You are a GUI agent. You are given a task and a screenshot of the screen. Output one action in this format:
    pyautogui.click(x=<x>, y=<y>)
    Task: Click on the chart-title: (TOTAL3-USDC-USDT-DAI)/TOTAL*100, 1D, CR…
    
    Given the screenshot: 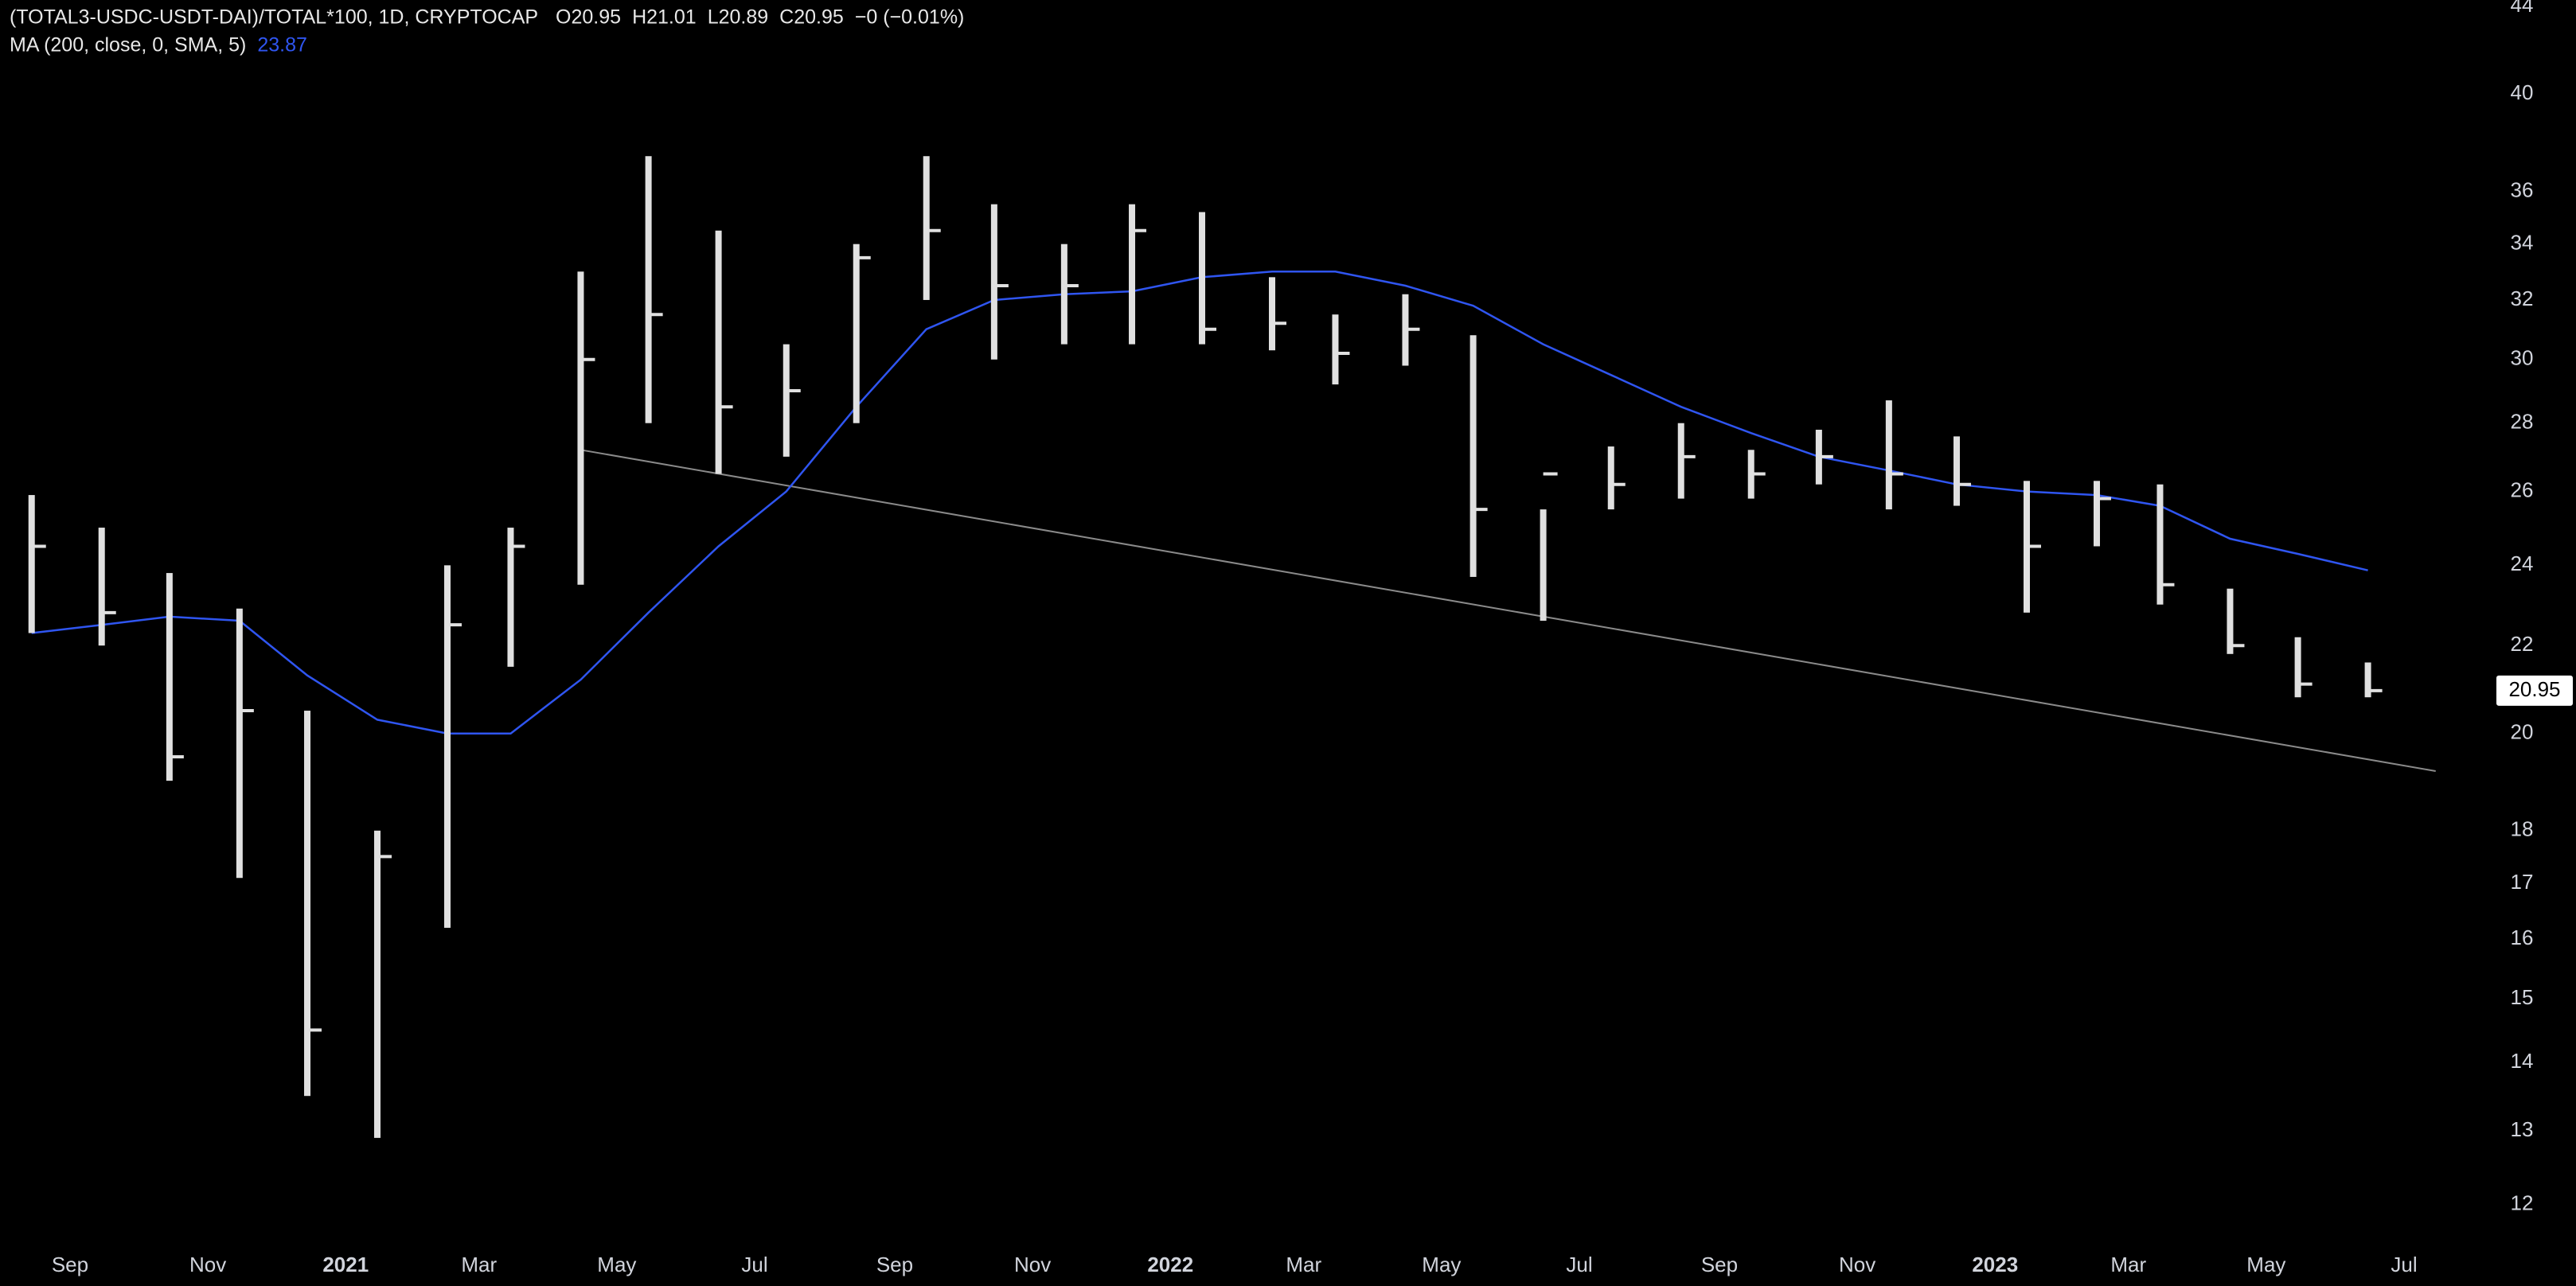 What is the action you would take?
    pyautogui.click(x=274, y=18)
    